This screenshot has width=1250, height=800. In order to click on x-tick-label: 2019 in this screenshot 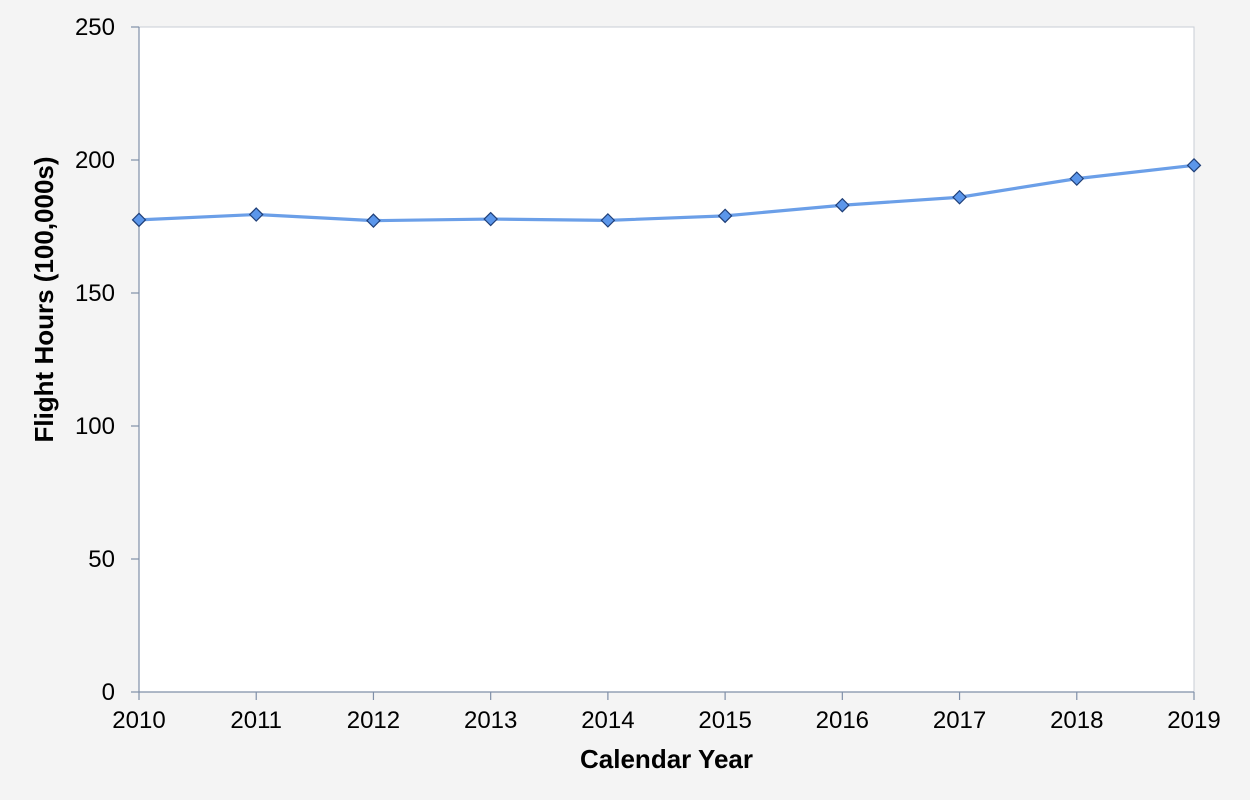, I will do `click(1193, 720)`.